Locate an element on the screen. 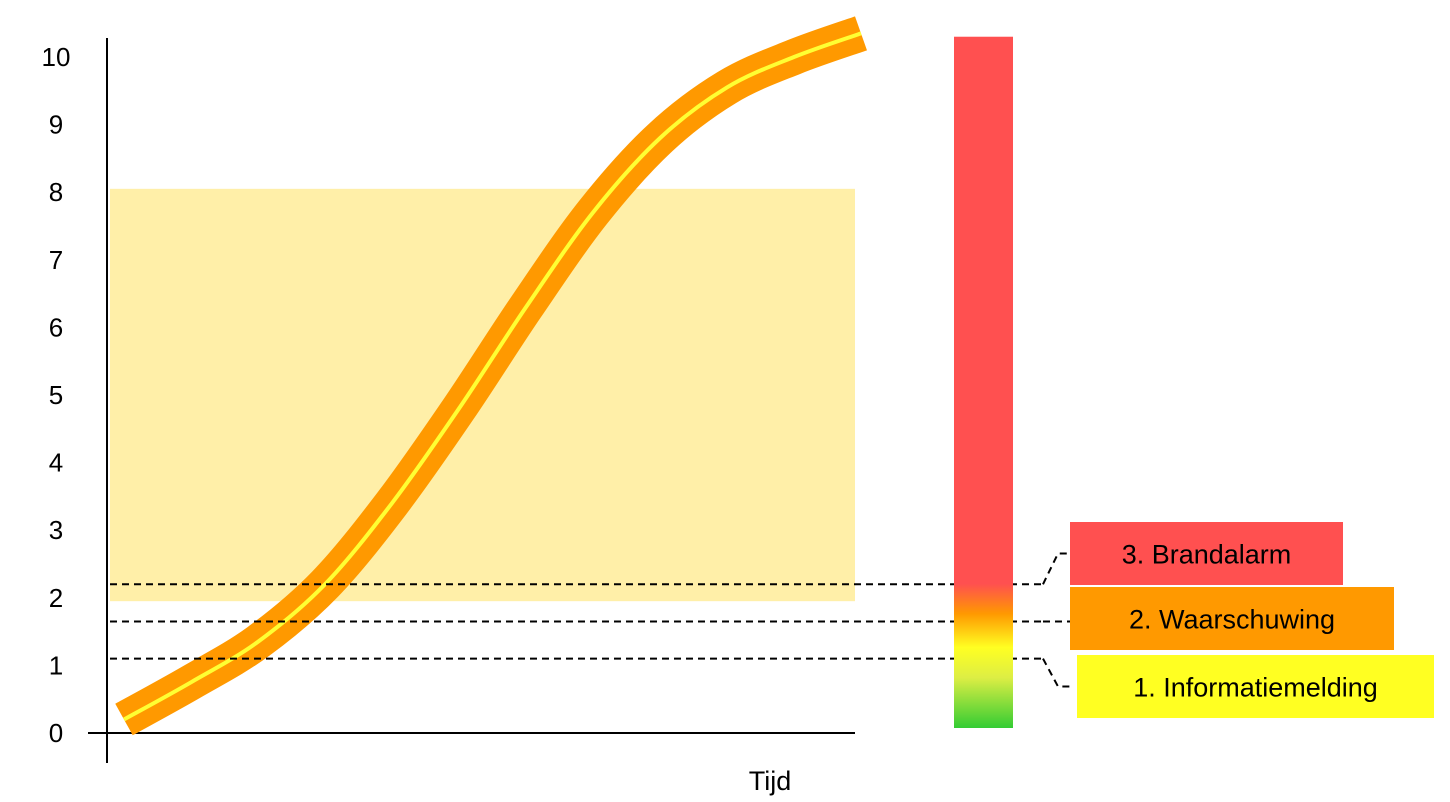  y-tick-label: 10 is located at coordinates (56, 57).